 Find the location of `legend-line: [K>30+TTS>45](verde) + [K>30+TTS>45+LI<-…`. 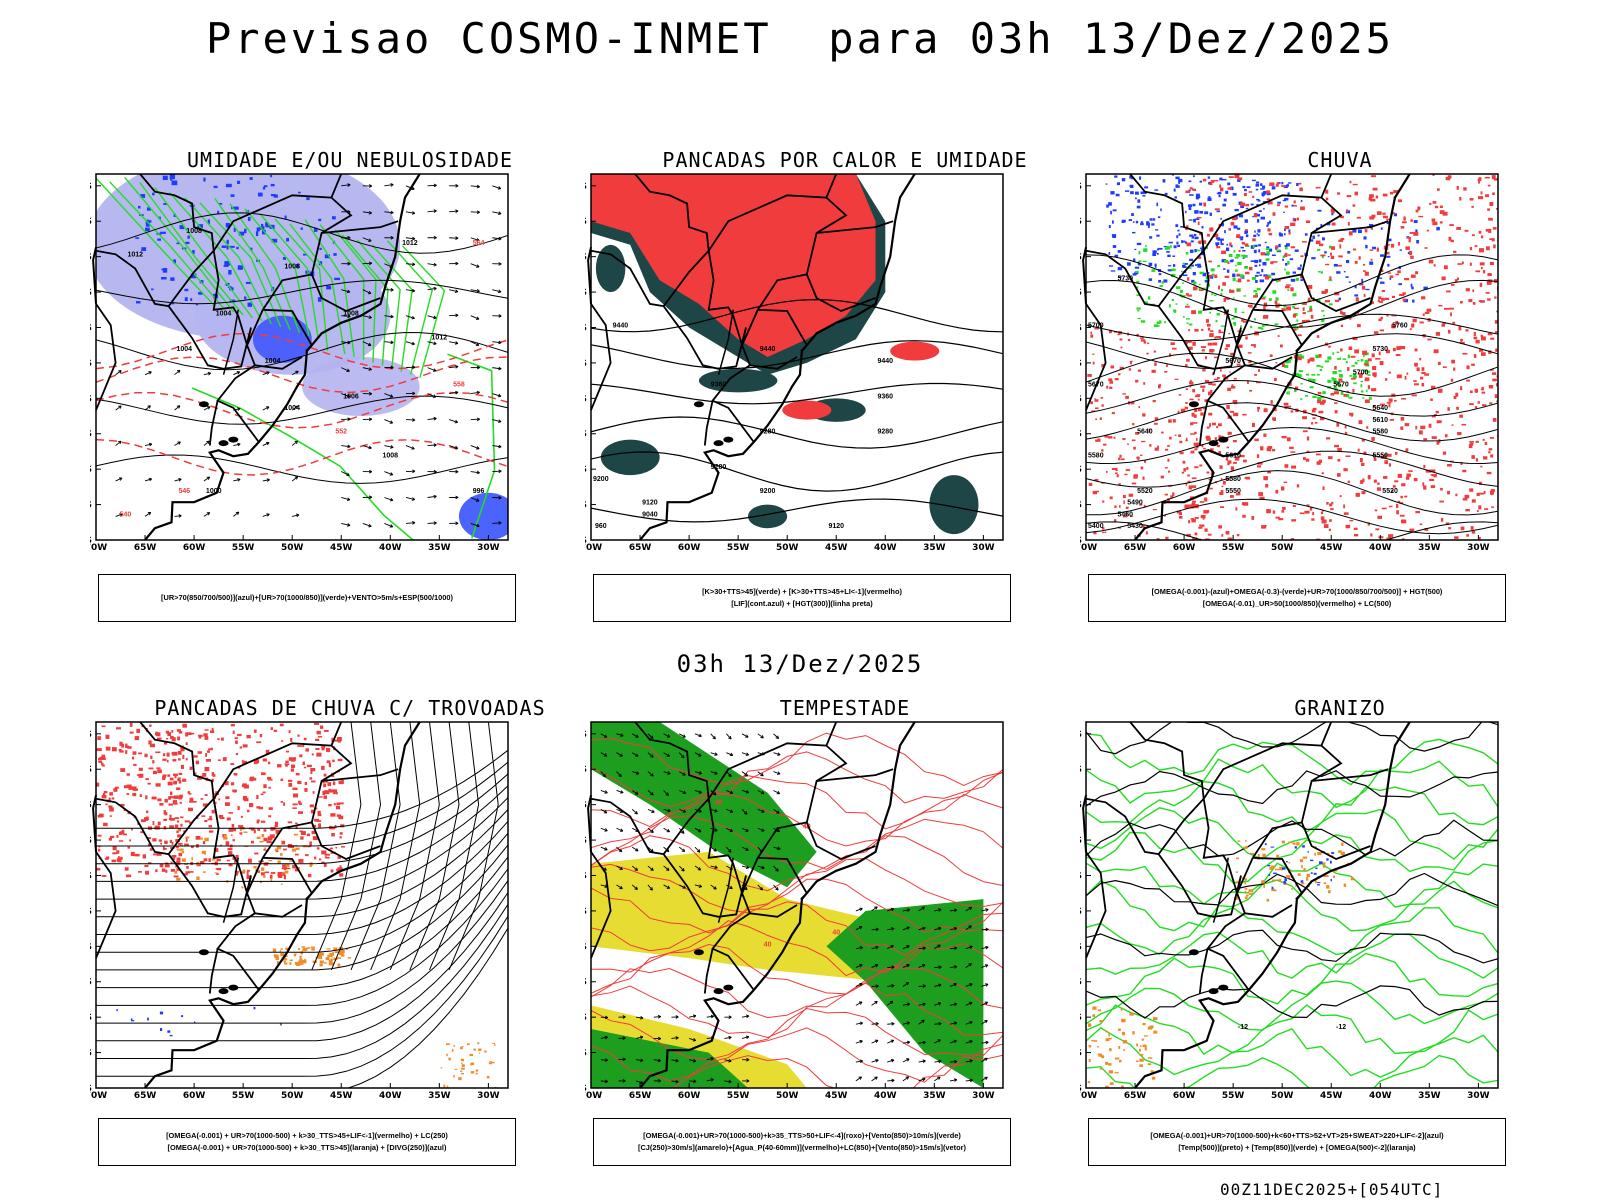

legend-line: [K>30+TTS>45](verde) + [K>30+TTS>45+LI<-… is located at coordinates (802, 591).